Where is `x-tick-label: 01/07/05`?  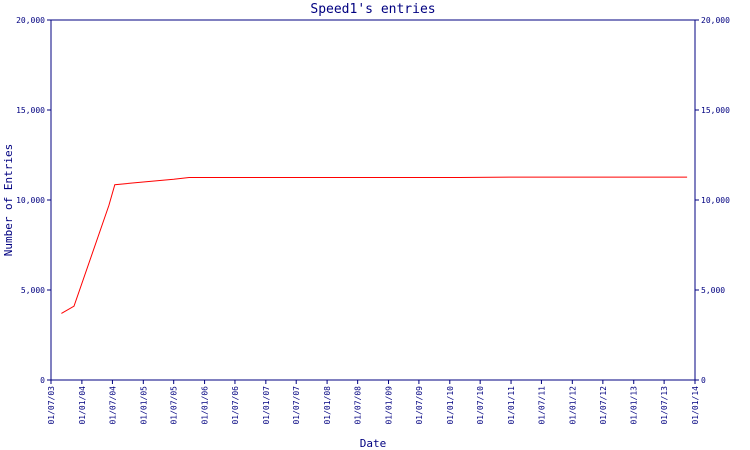
x-tick-label: 01/07/05 is located at coordinates (174, 405).